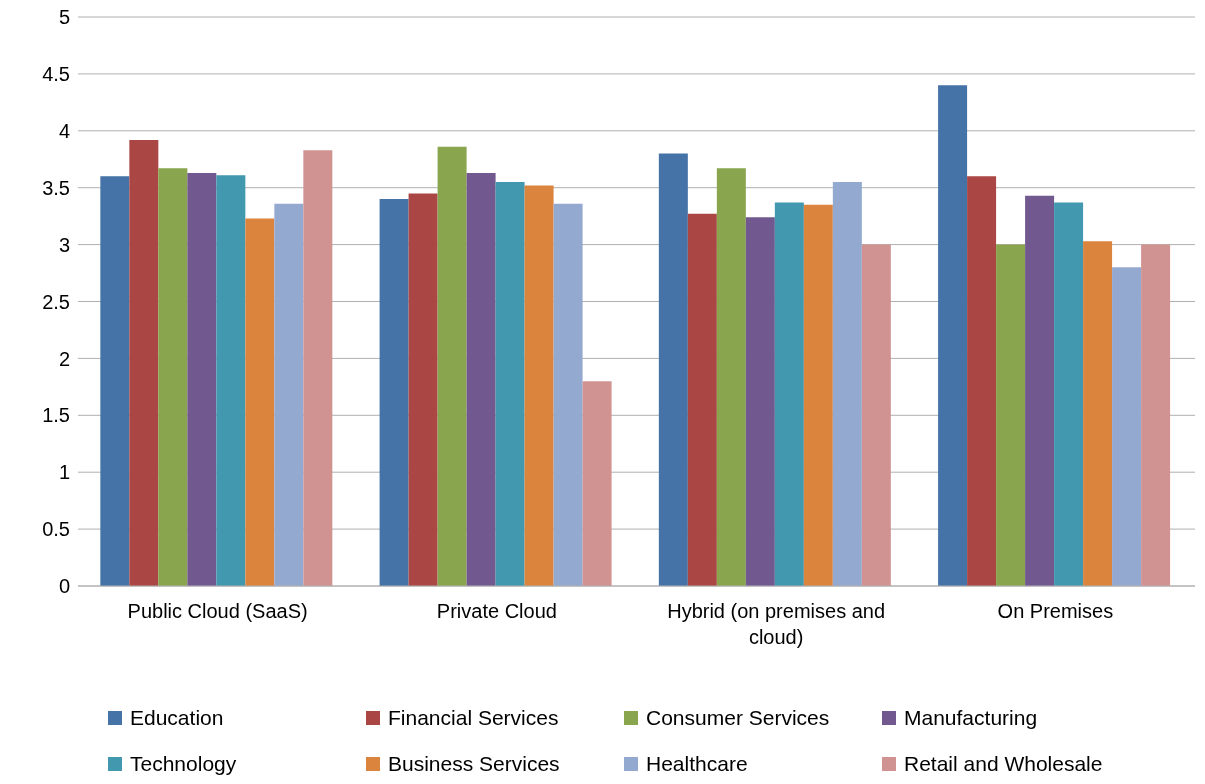 This screenshot has height=784, width=1205. What do you see at coordinates (217, 611) in the screenshot?
I see `x-tick-label: Public Cloud (SaaS)` at bounding box center [217, 611].